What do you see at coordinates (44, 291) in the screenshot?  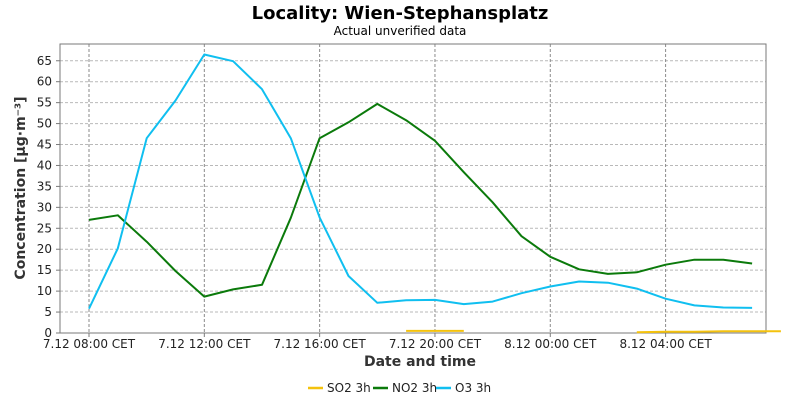 I see `y-tick-label: 10` at bounding box center [44, 291].